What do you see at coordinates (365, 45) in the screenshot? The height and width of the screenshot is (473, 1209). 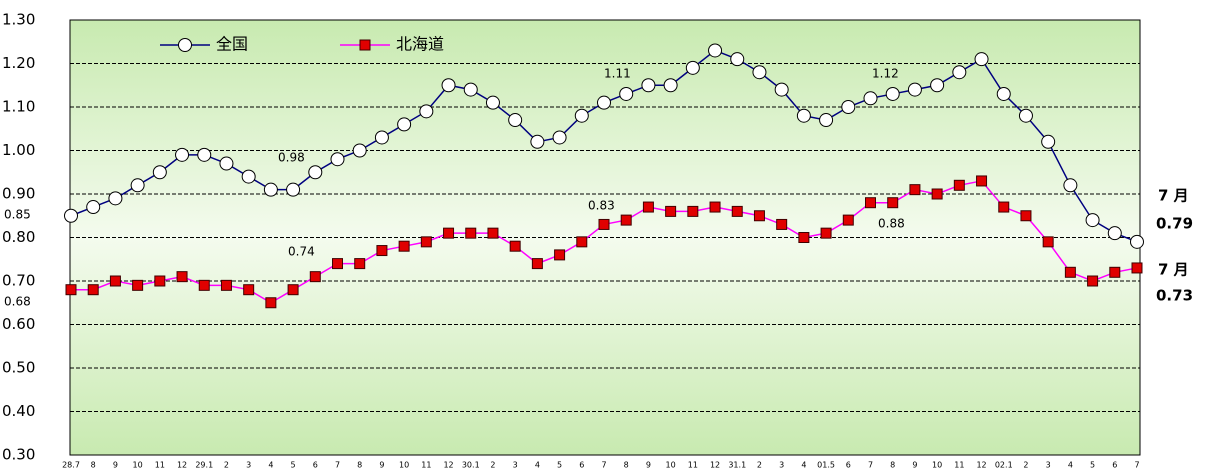 I see `legend-marker` at bounding box center [365, 45].